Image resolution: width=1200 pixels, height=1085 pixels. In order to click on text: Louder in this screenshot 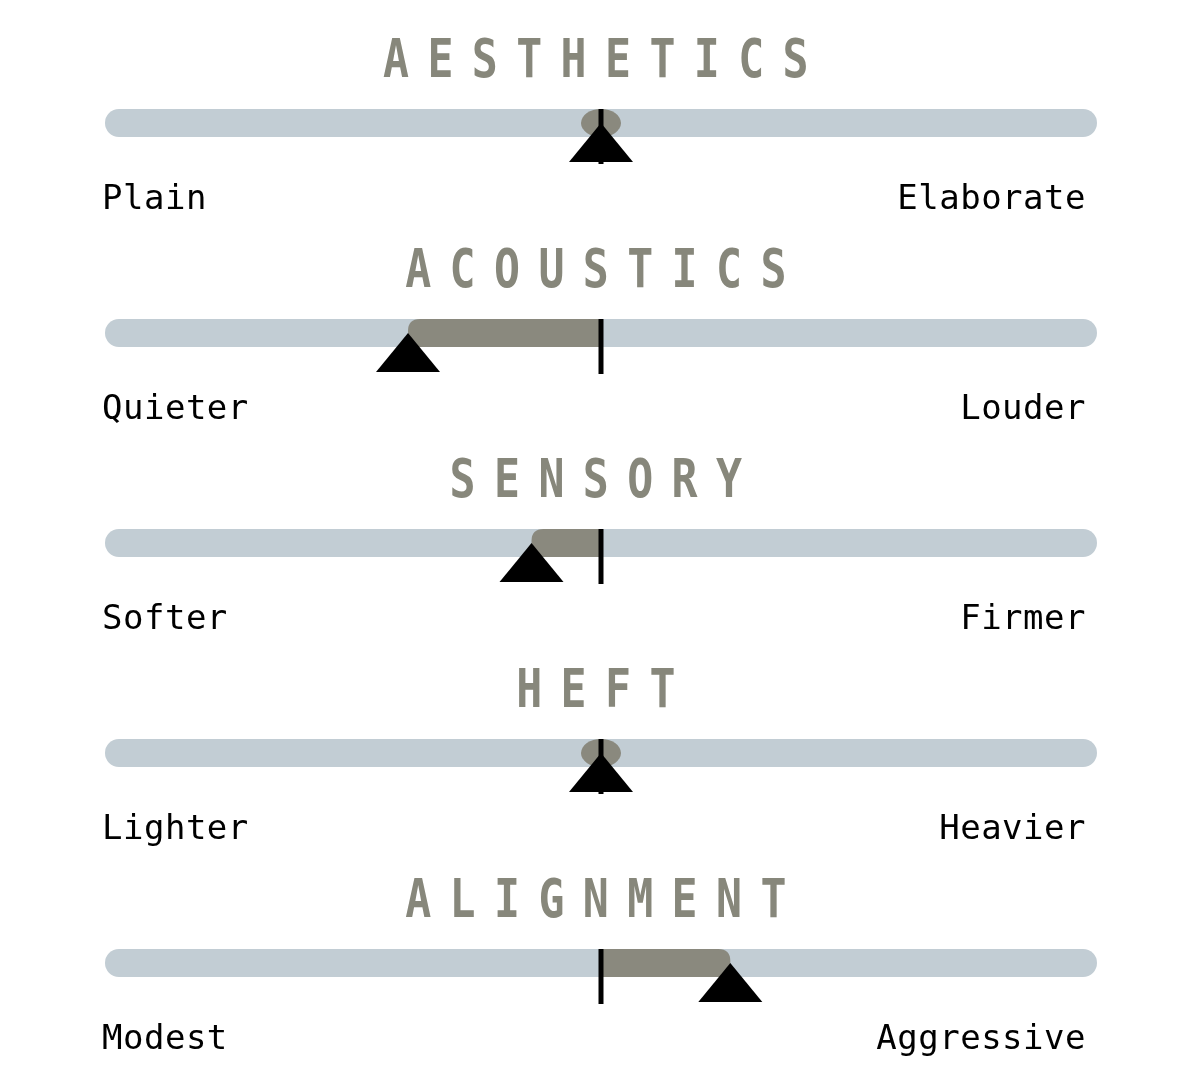, I will do `click(1023, 407)`.